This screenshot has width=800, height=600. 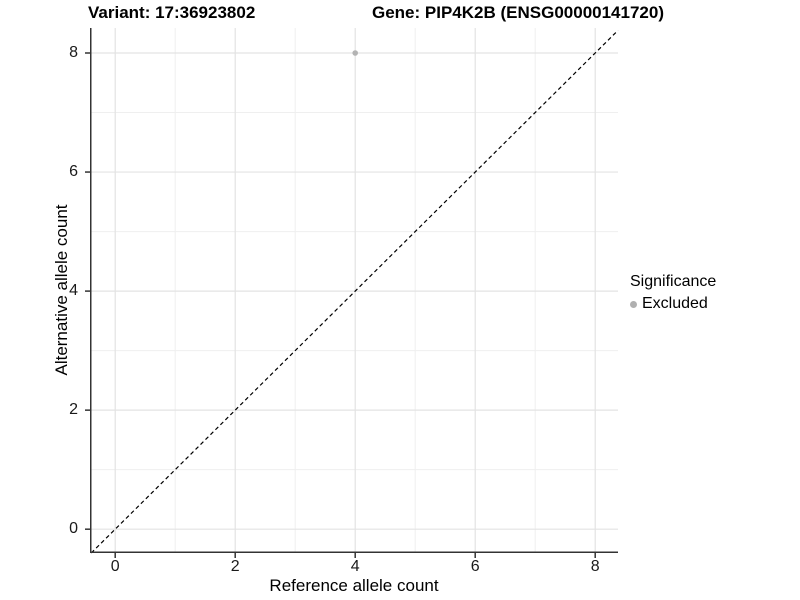 What do you see at coordinates (235, 566) in the screenshot?
I see `x-tick-label: 2` at bounding box center [235, 566].